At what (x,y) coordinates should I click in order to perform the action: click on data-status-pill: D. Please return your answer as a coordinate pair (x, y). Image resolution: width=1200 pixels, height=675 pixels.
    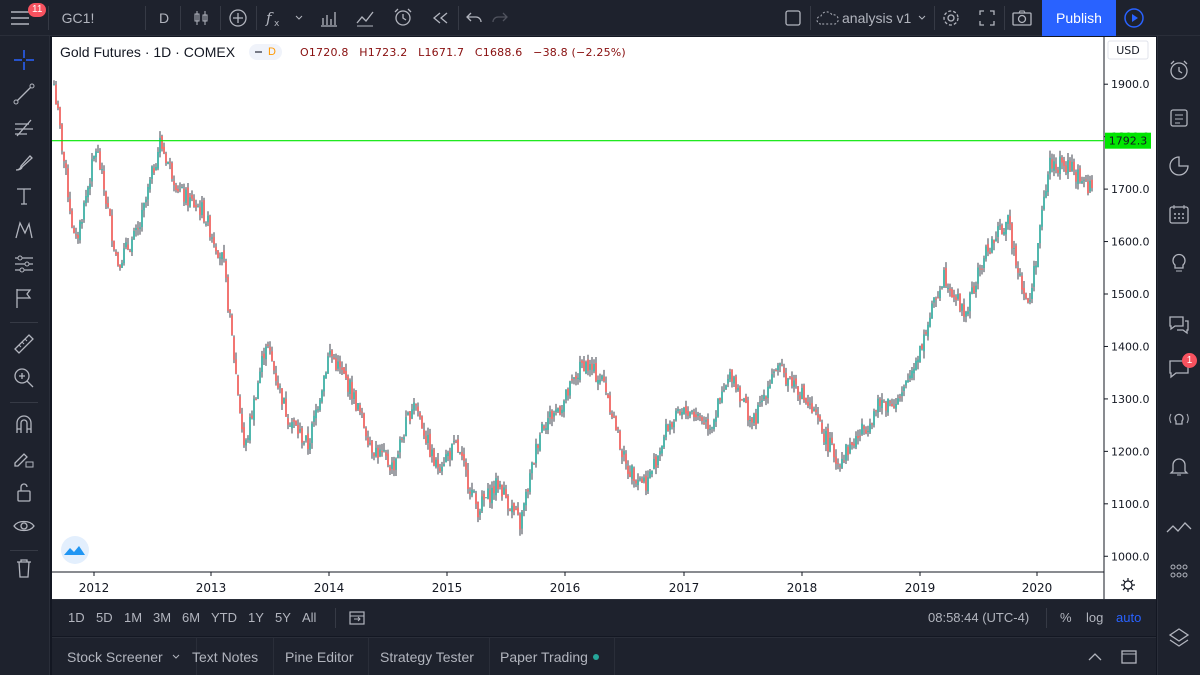
    Looking at the image, I should click on (265, 52).